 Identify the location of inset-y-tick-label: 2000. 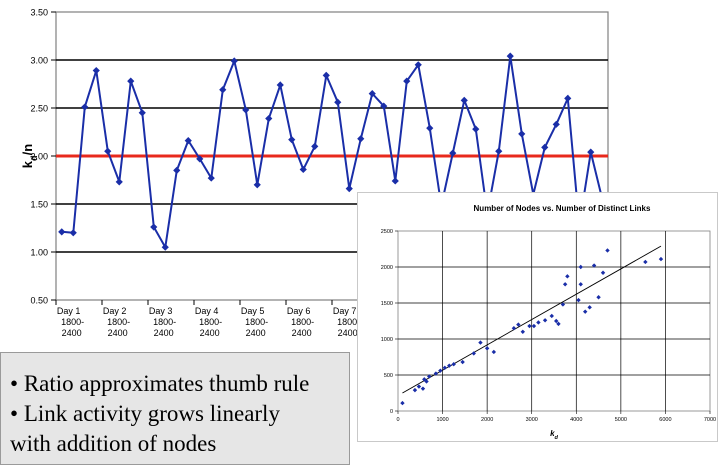
(387, 268).